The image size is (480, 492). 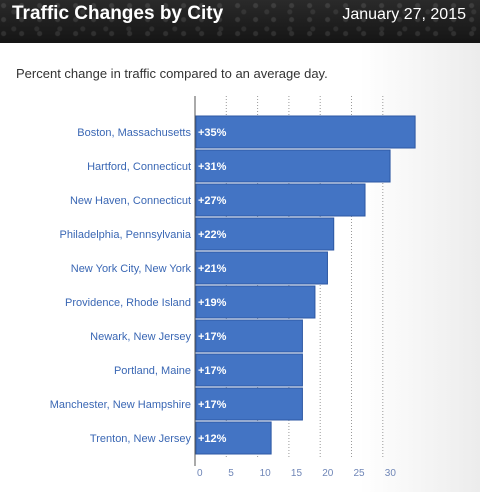 I want to click on x-tick-label: 30, so click(x=391, y=473).